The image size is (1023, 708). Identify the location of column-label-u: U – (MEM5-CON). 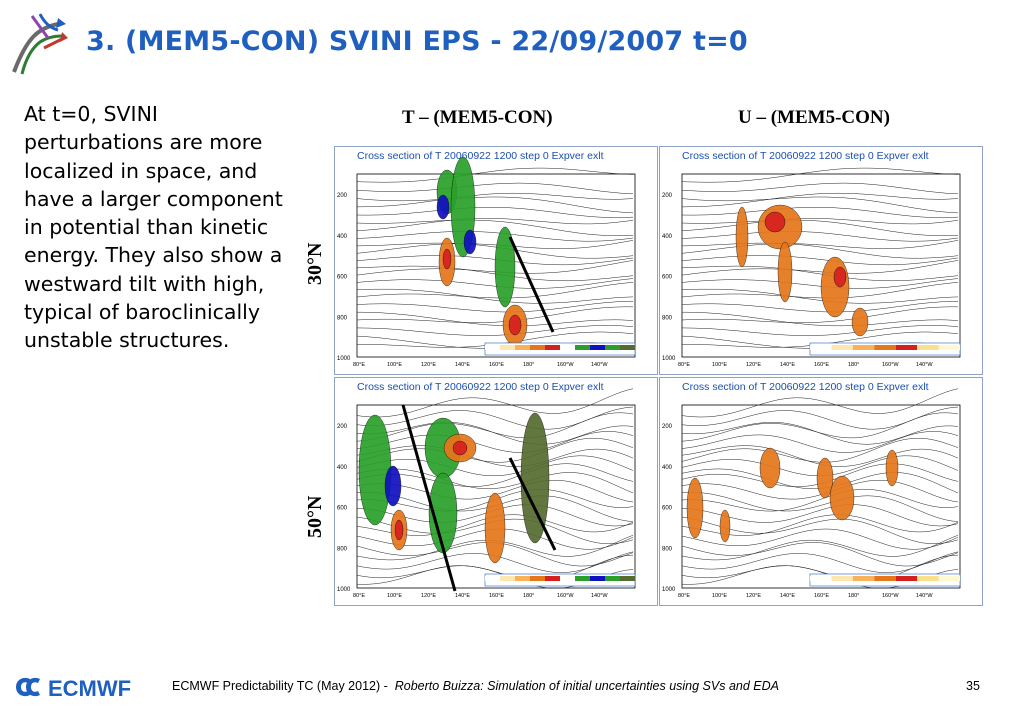
(814, 117).